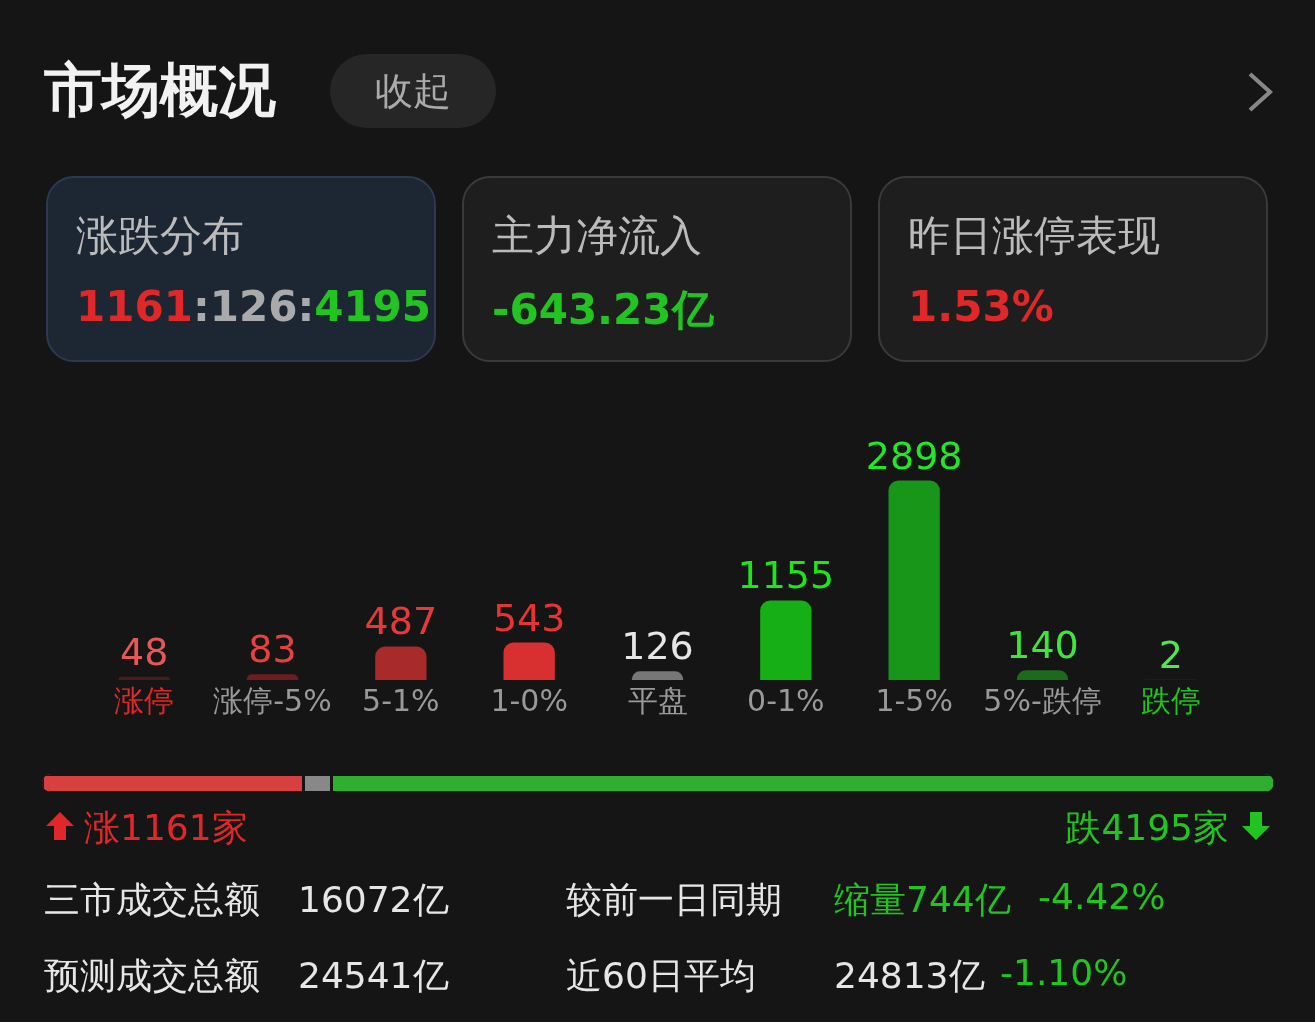 This screenshot has height=1022, width=1315. Describe the element at coordinates (909, 976) in the screenshot. I see `text: 24813亿` at that location.